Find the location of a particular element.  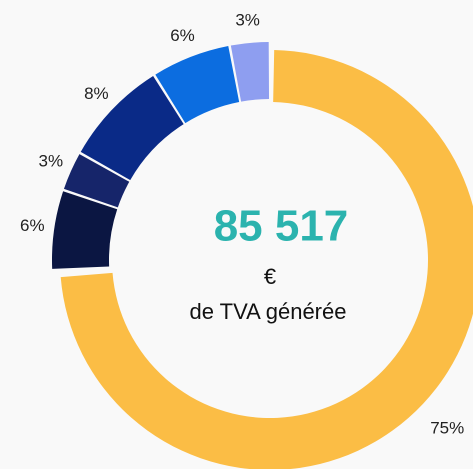

center-label: de TVA générée is located at coordinates (268, 311).